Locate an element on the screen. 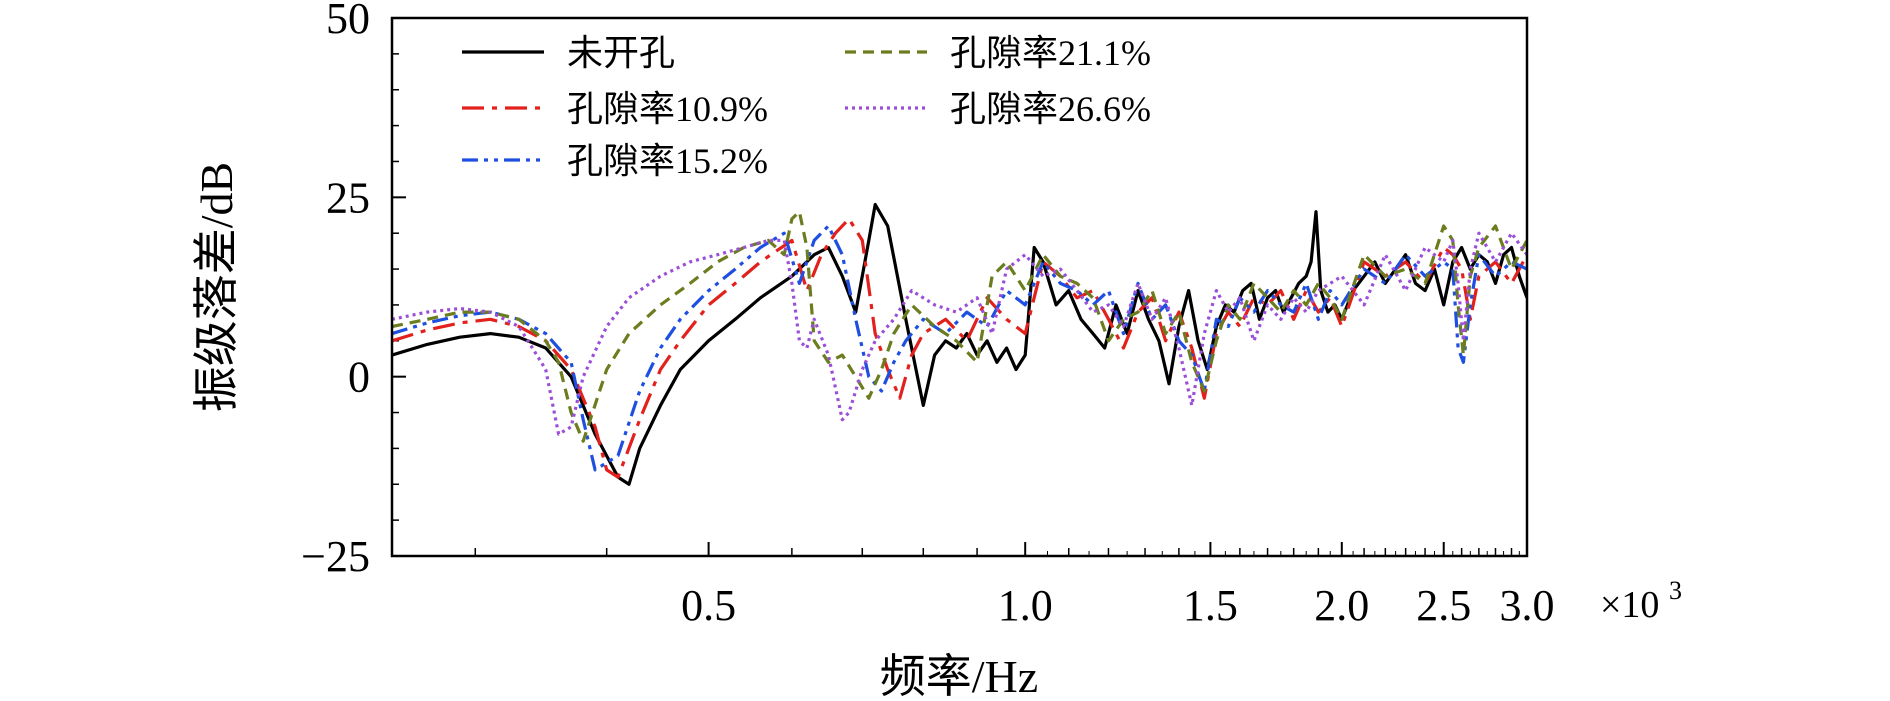 Image resolution: width=1890 pixels, height=701 pixels. x-tick-label: 3.0 is located at coordinates (1527, 605).